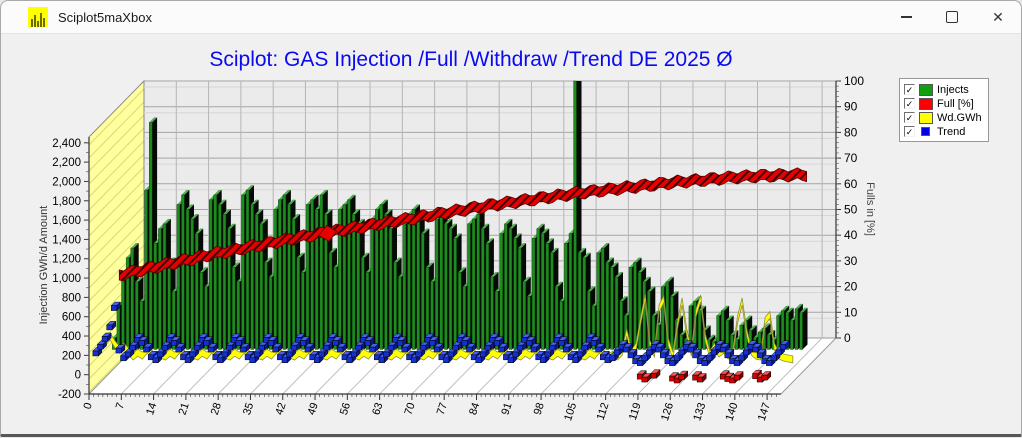  I want to click on legend-label: Wd.GWh, so click(959, 118).